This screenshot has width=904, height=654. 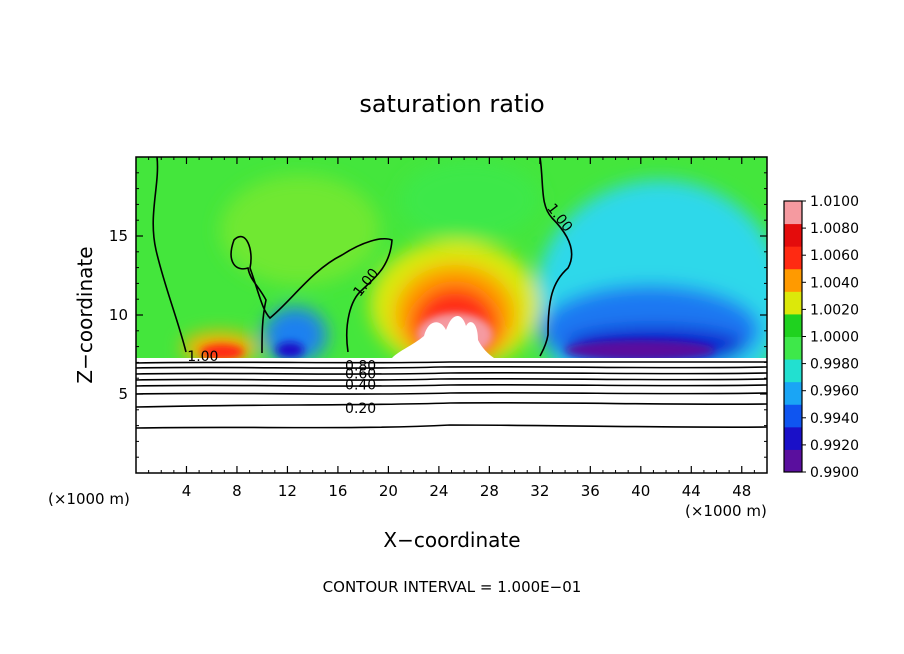 What do you see at coordinates (360, 409) in the screenshot?
I see `contour-label: 0.20` at bounding box center [360, 409].